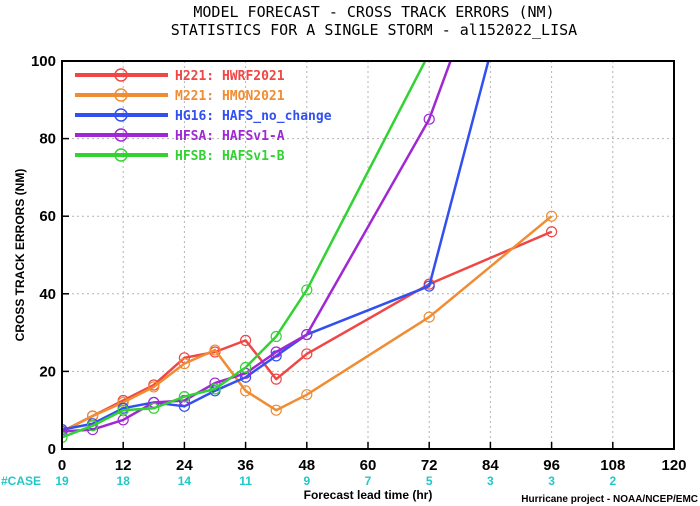 This screenshot has width=700, height=506. What do you see at coordinates (612, 465) in the screenshot?
I see `x-tick-label: 108` at bounding box center [612, 465].